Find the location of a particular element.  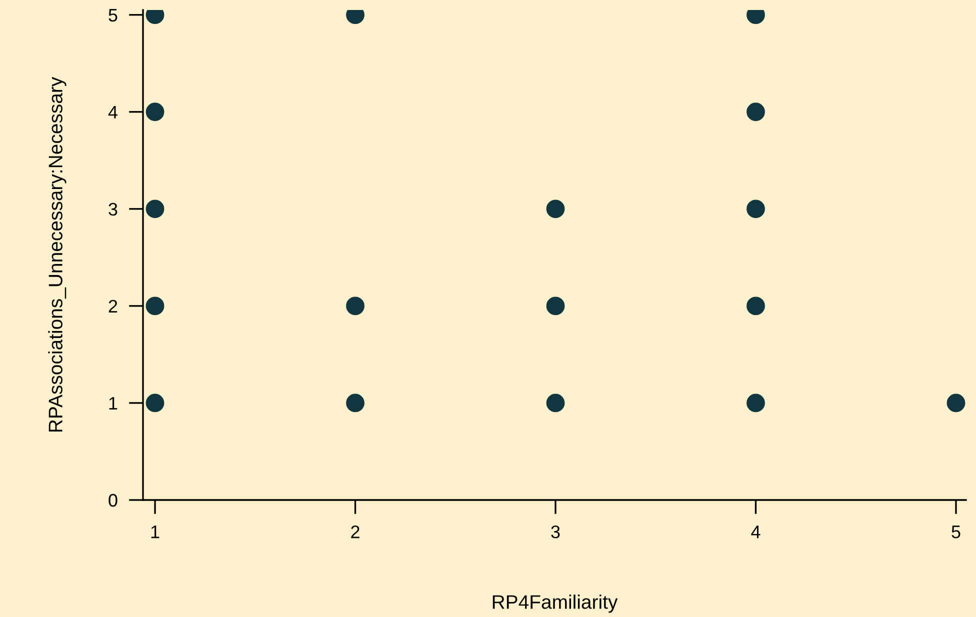

x-tick-label: 5 is located at coordinates (956, 532).